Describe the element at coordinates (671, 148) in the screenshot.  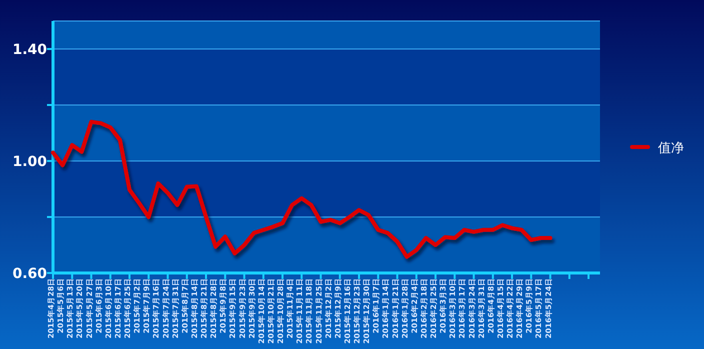
I see `legend-label: 值净` at that location.